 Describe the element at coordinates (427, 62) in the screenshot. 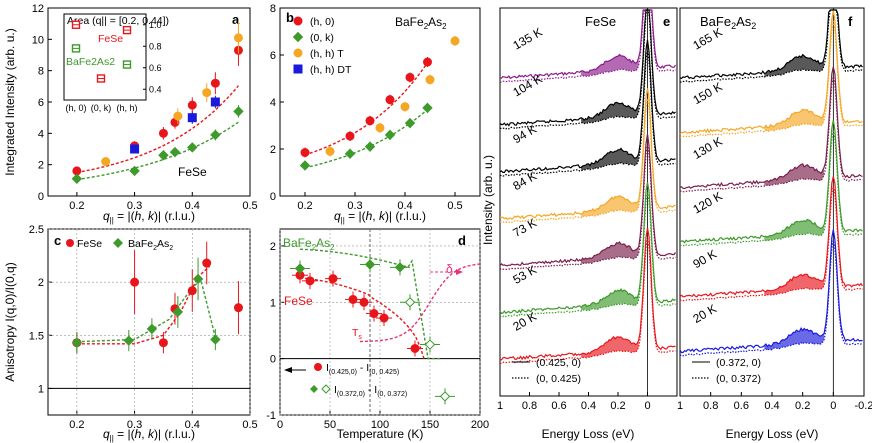

I see `data-point-red` at that location.